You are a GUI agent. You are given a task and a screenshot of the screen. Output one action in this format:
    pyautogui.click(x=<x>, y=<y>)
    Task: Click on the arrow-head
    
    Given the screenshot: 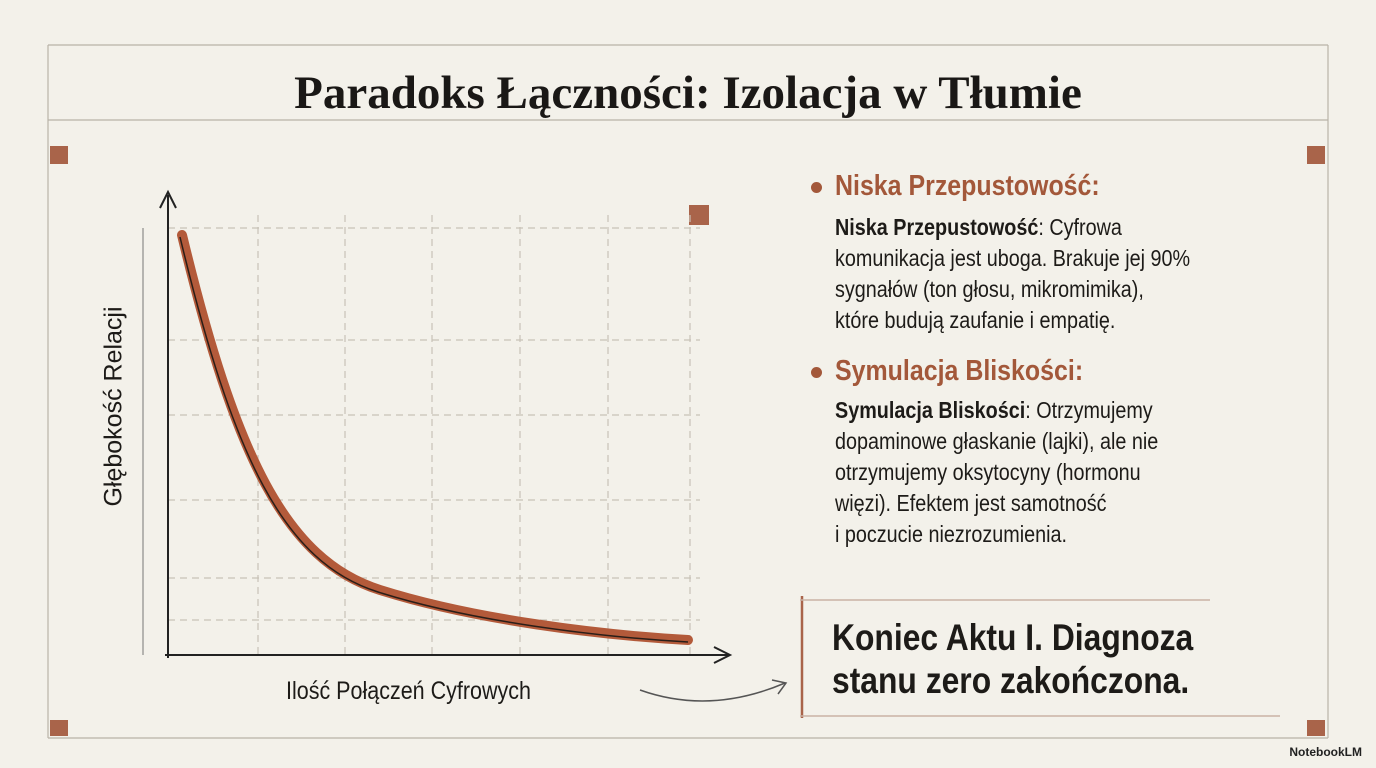 What is the action you would take?
    pyautogui.click(x=779, y=687)
    